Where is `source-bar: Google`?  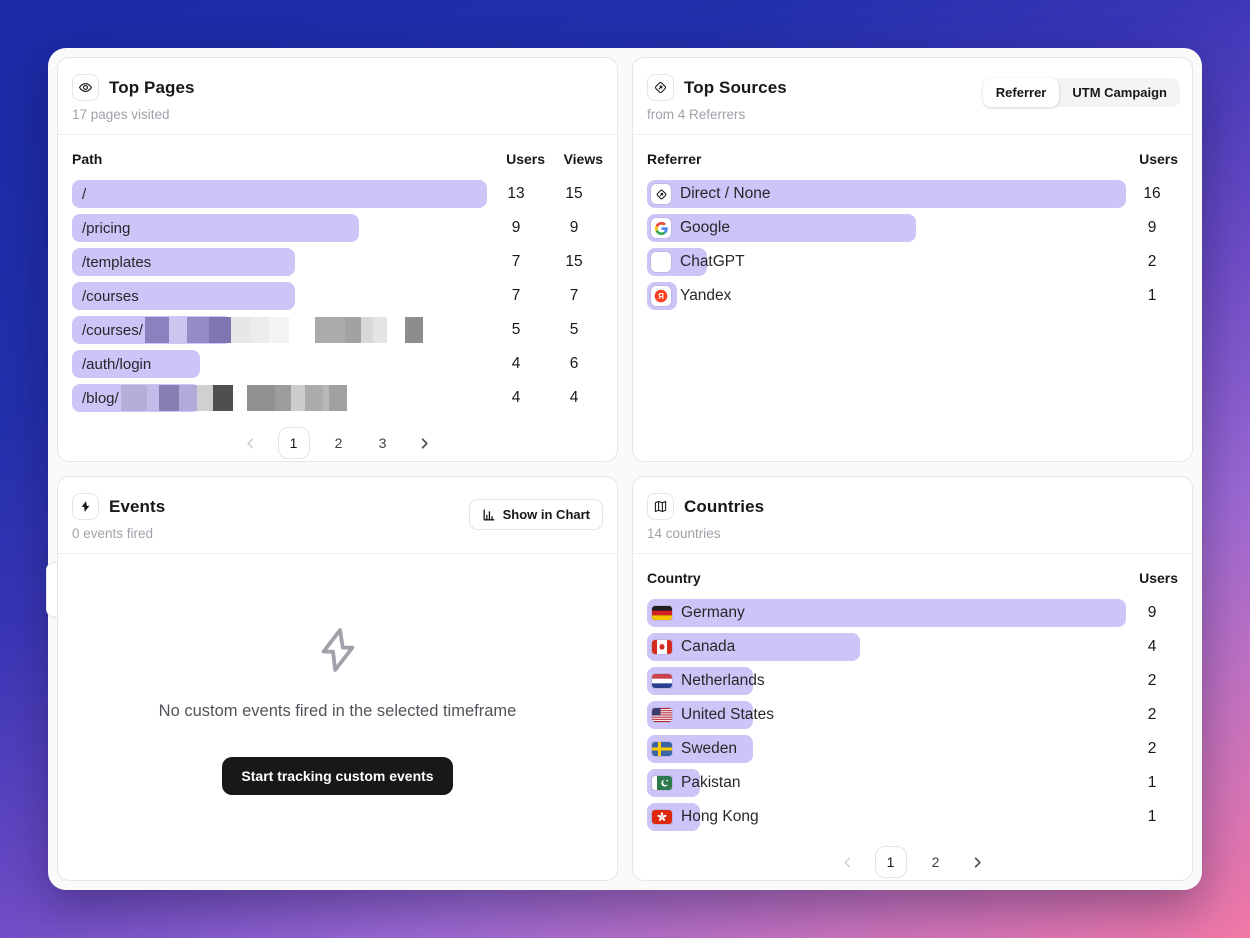
source-bar: Google is located at coordinates (782, 228).